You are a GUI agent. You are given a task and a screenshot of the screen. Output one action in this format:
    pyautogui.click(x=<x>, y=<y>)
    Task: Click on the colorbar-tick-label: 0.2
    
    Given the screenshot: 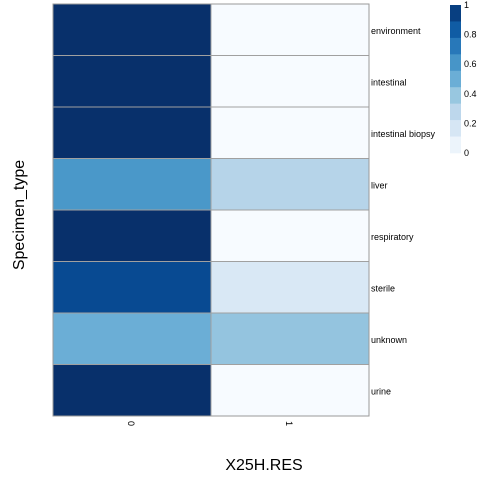 What is the action you would take?
    pyautogui.click(x=470, y=123)
    